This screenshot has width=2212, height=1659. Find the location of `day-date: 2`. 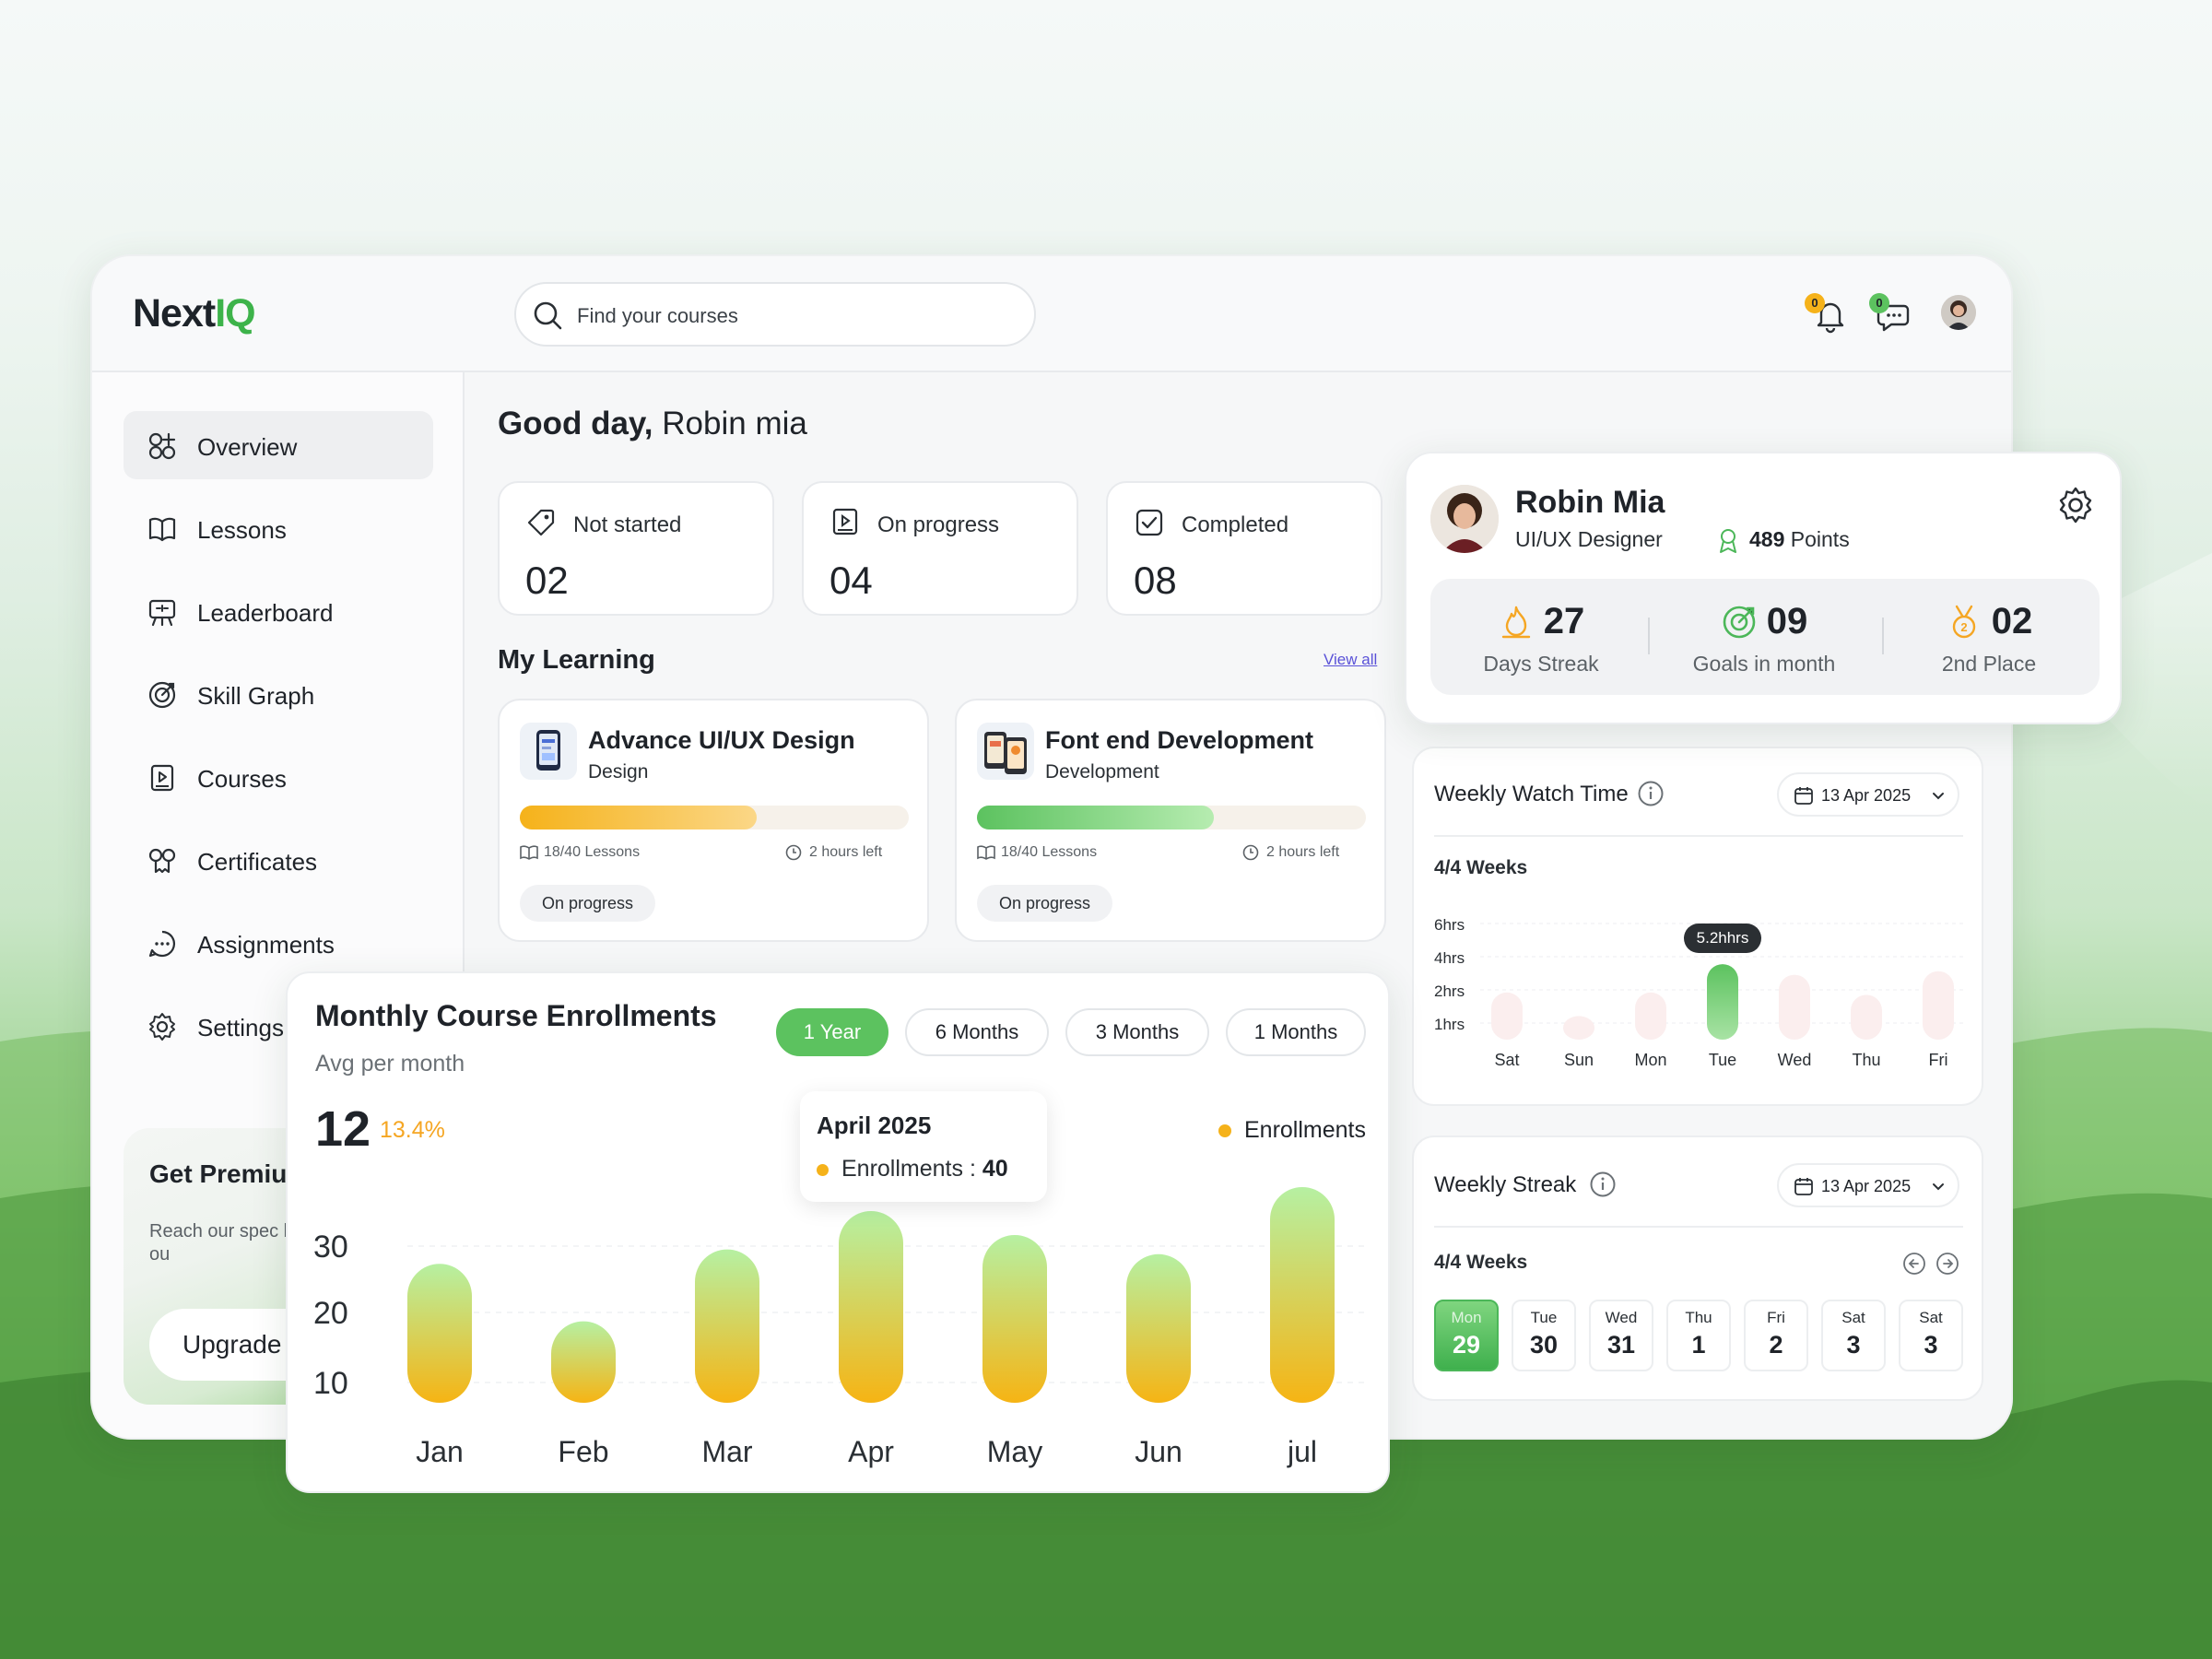

day-date: 2 is located at coordinates (1776, 1345).